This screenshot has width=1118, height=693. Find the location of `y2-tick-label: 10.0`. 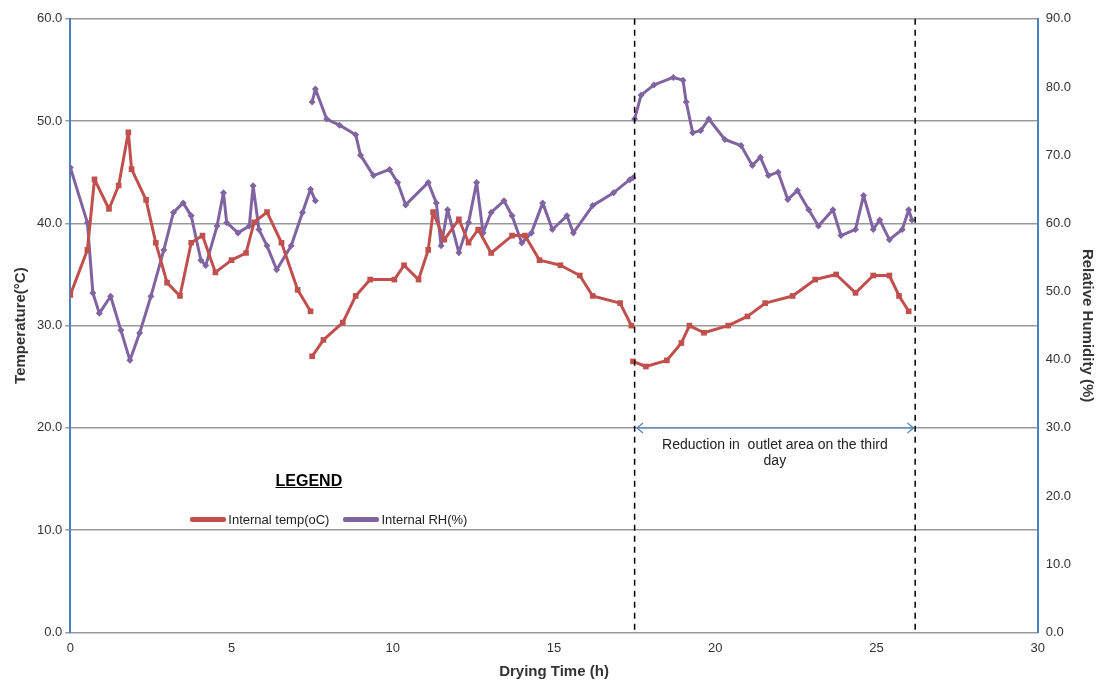

y2-tick-label: 10.0 is located at coordinates (1058, 563).